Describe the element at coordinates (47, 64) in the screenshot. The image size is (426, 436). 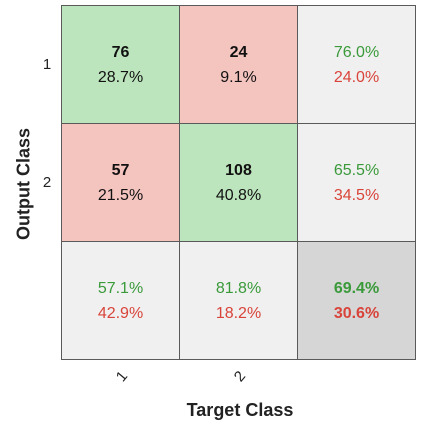
I see `row-tick-label: 1` at that location.